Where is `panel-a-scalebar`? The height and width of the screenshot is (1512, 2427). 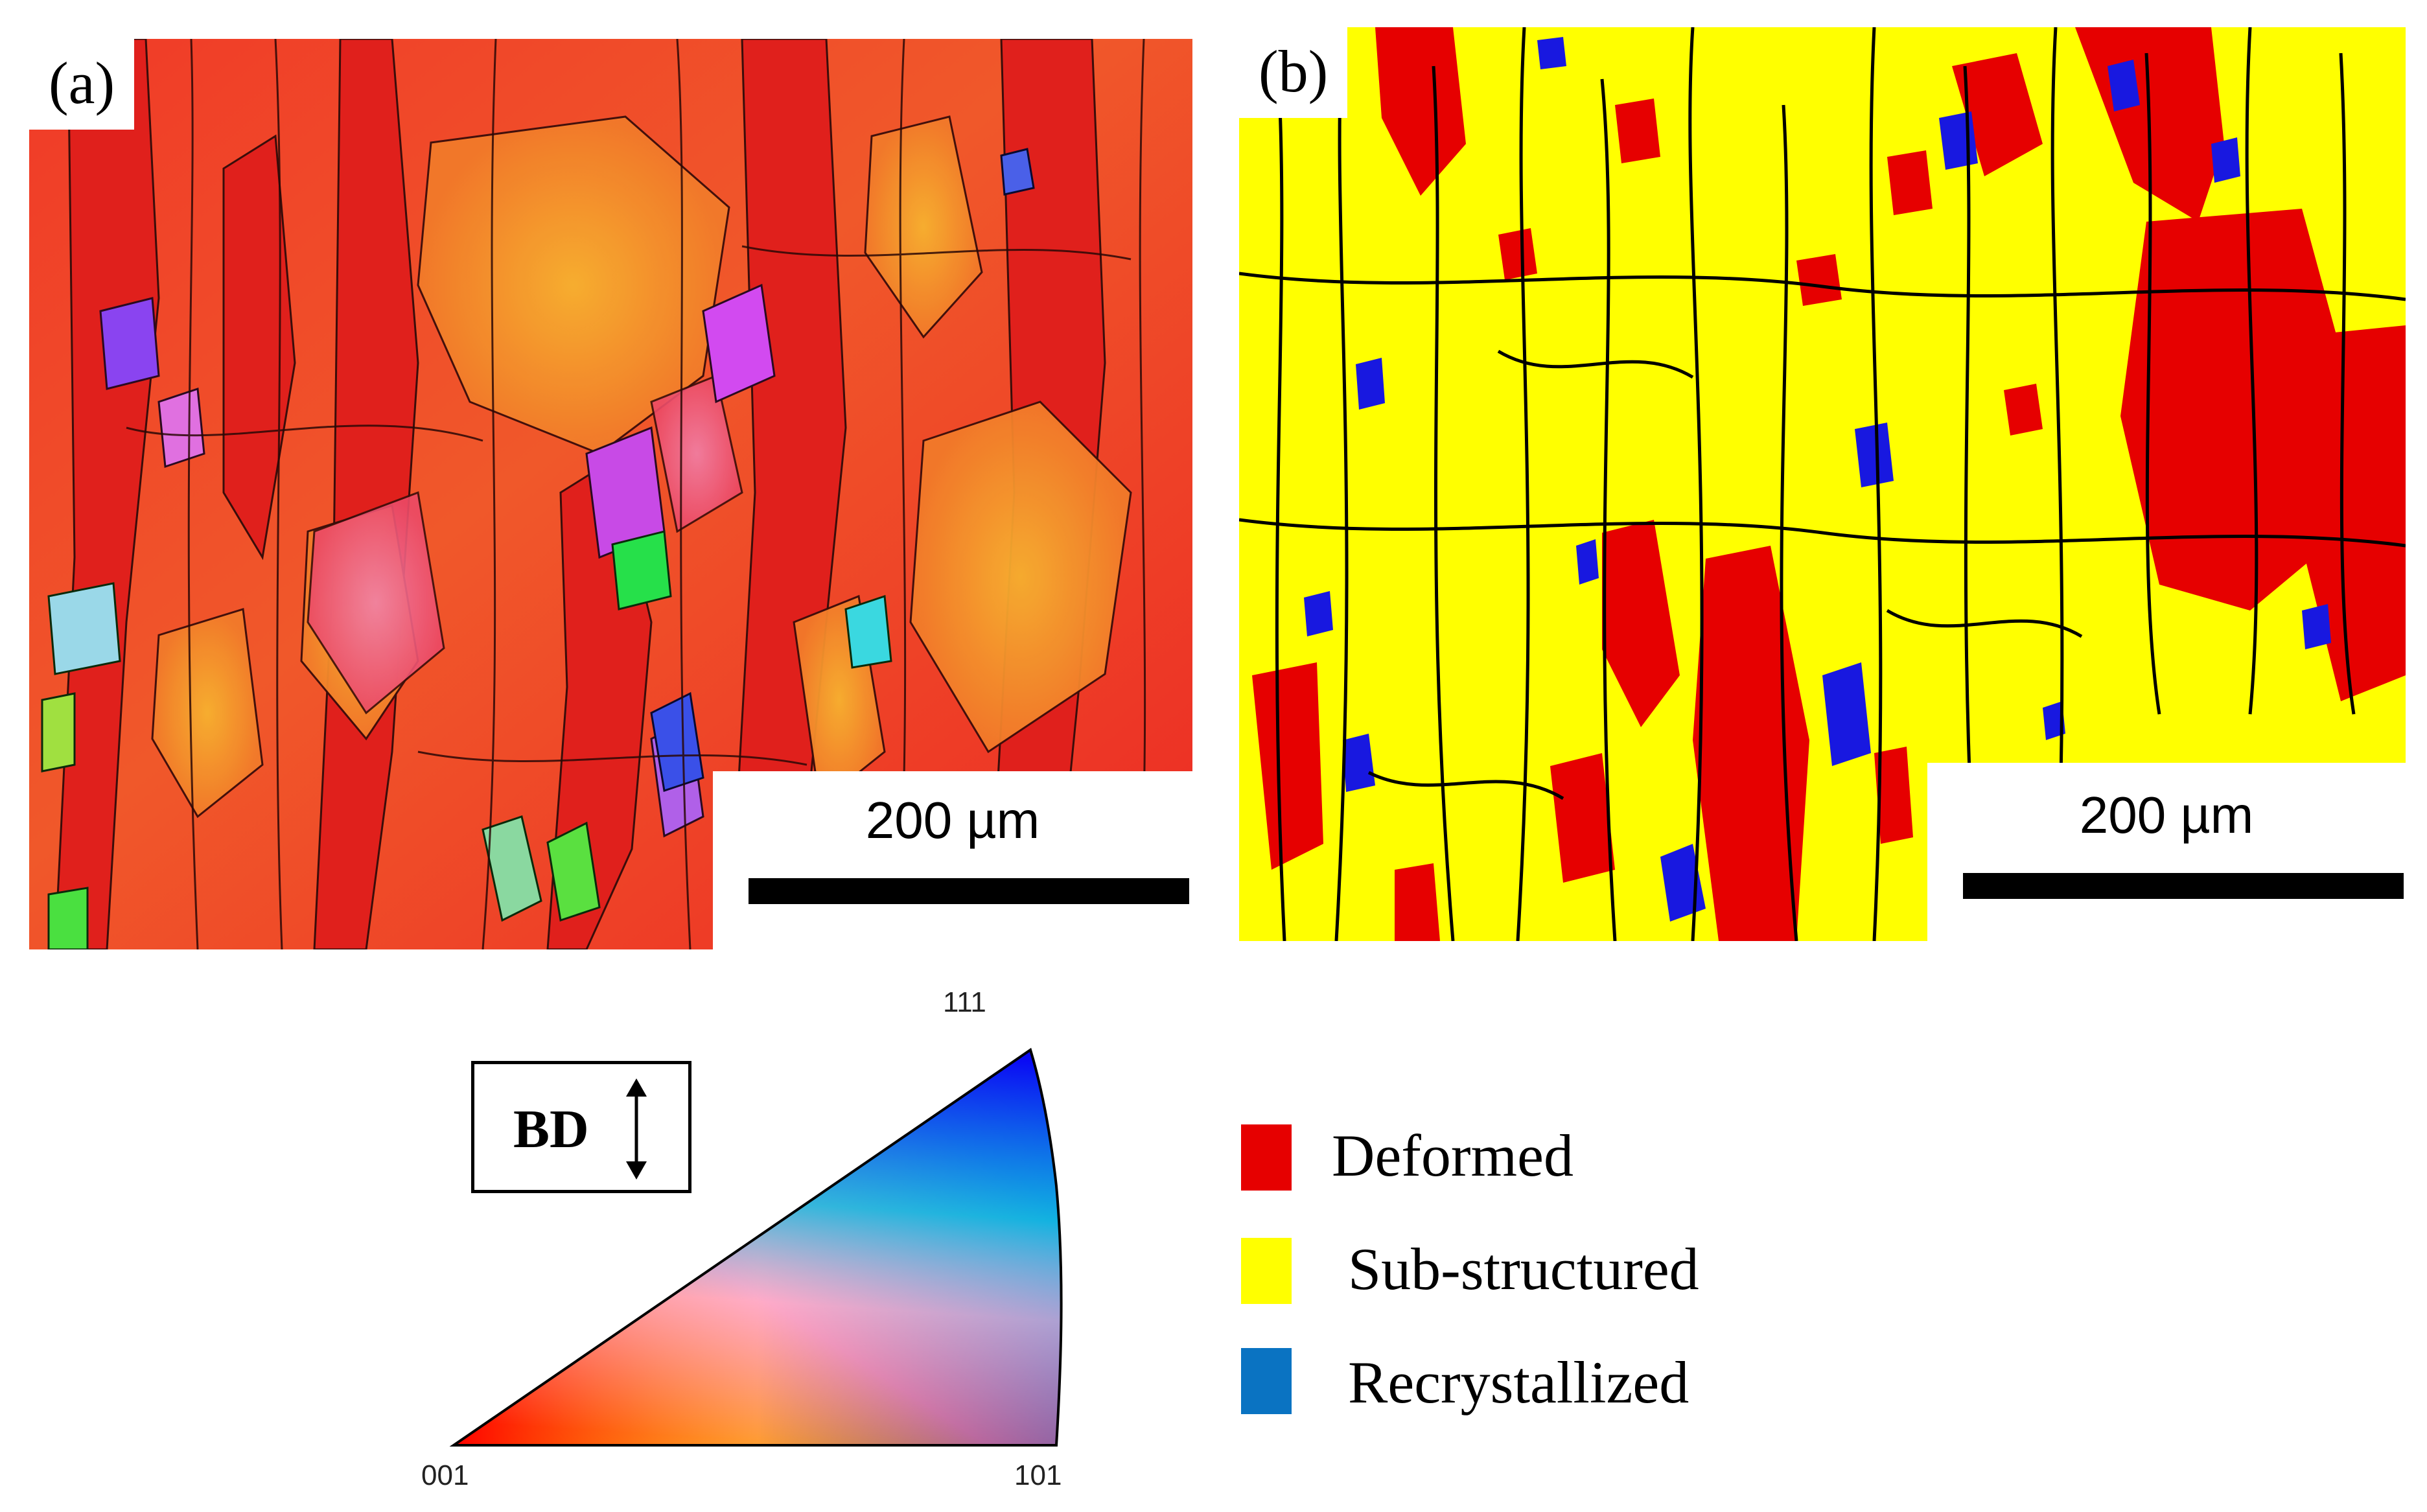 panel-a-scalebar is located at coordinates (969, 891).